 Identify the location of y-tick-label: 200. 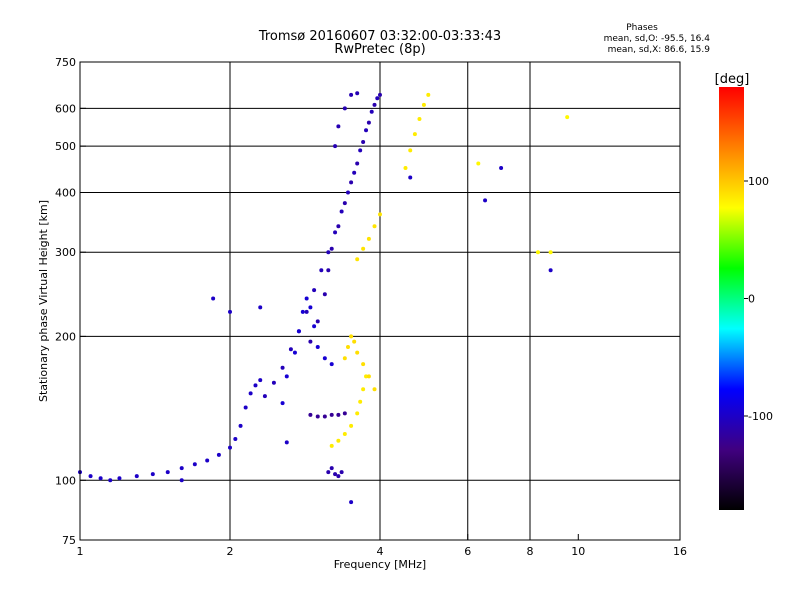
(65, 336).